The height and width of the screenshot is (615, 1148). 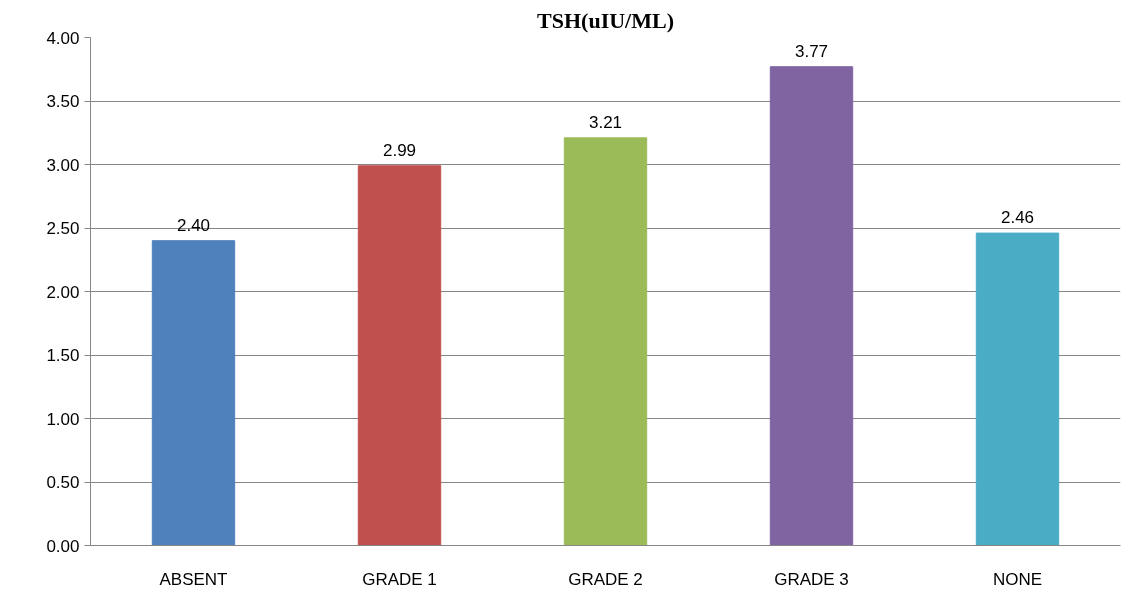 What do you see at coordinates (193, 225) in the screenshot?
I see `data-label: 2.40` at bounding box center [193, 225].